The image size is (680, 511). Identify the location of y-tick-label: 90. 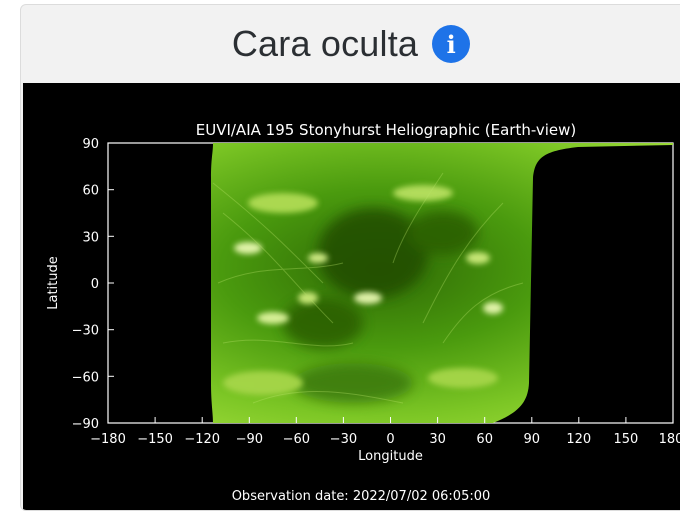
(90, 144).